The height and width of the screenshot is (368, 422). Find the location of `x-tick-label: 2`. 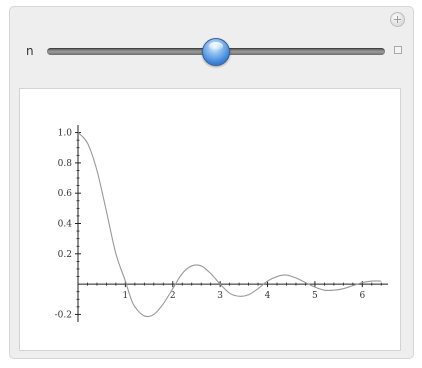

x-tick-label: 2 is located at coordinates (173, 296).